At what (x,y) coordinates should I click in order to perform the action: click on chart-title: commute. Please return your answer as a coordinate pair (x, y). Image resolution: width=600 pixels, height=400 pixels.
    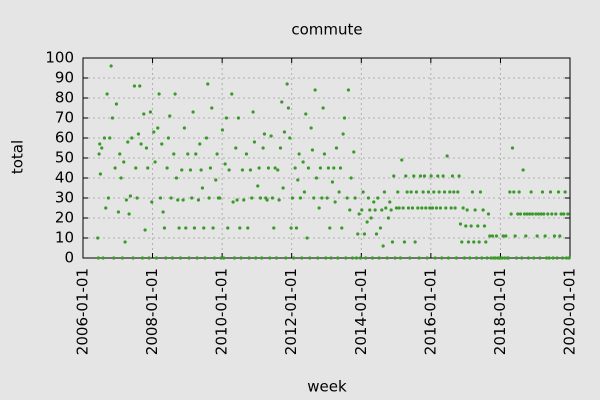
    Looking at the image, I should click on (326, 30).